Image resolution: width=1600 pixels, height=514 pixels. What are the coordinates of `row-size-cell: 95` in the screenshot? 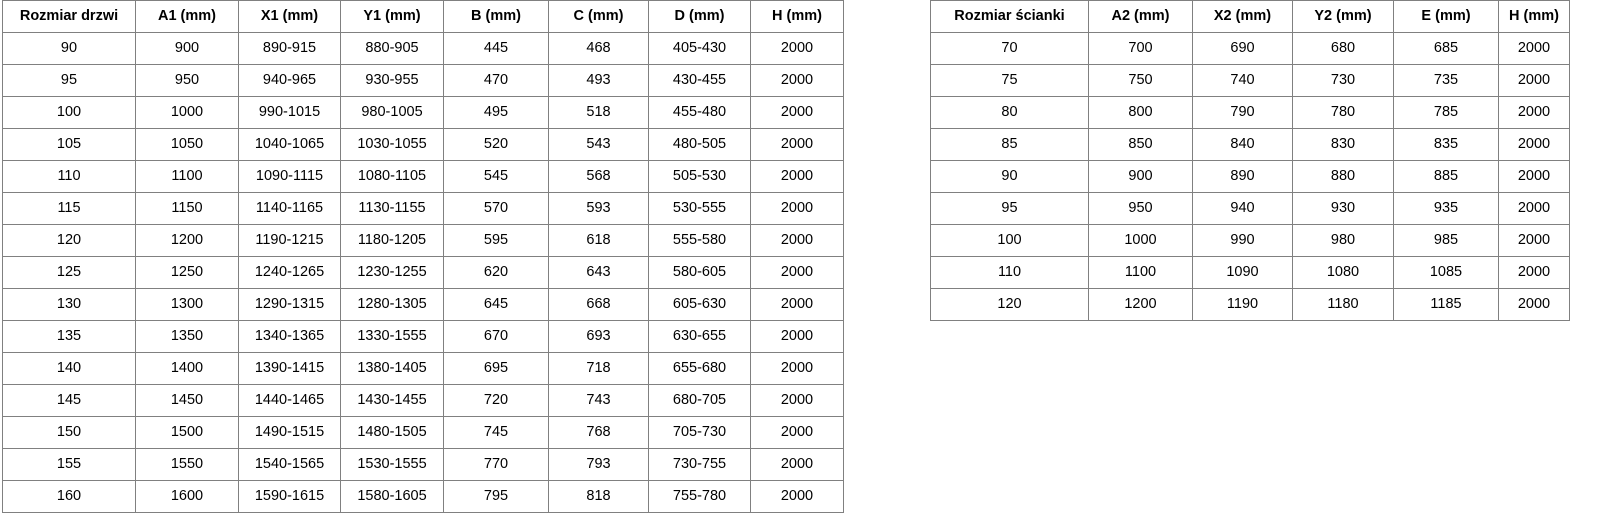 It's located at (69, 80).